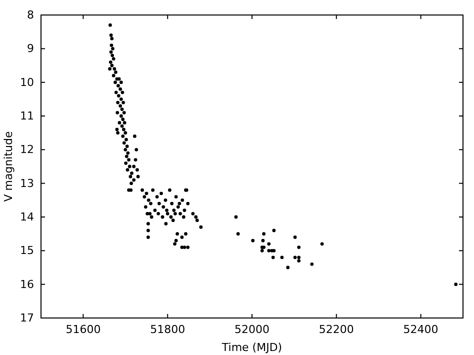 This screenshot has height=355, width=474. I want to click on x-tick-label: 51800, so click(168, 329).